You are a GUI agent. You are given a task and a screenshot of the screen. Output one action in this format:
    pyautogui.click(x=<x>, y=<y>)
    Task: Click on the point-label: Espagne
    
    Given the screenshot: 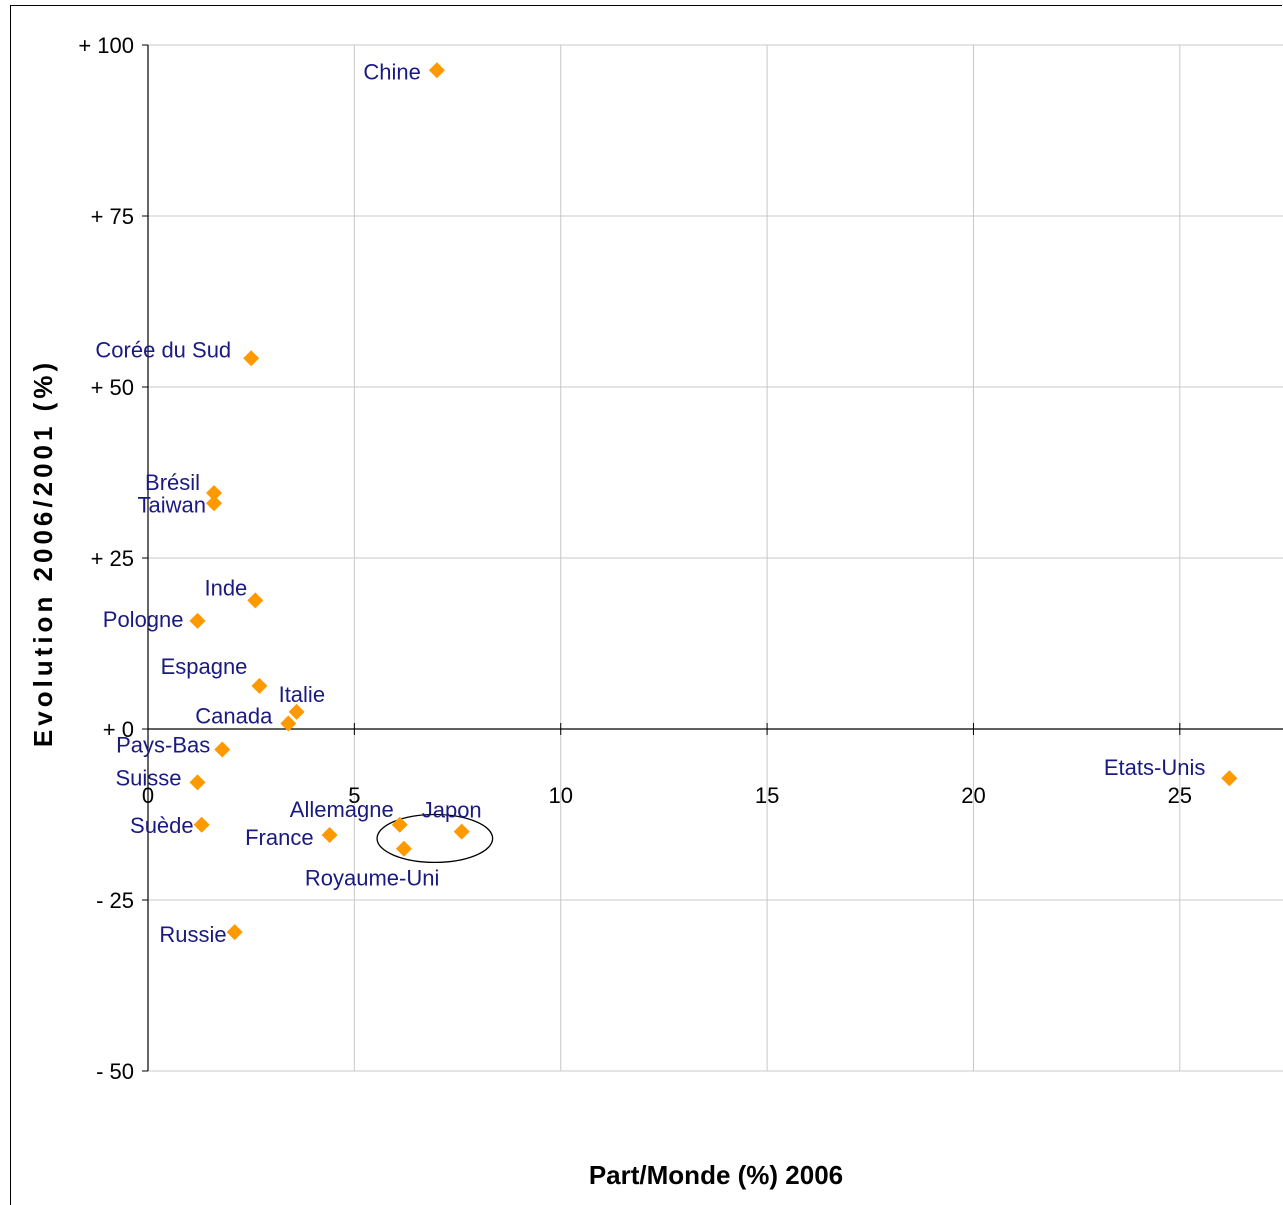 What is the action you would take?
    pyautogui.click(x=204, y=666)
    